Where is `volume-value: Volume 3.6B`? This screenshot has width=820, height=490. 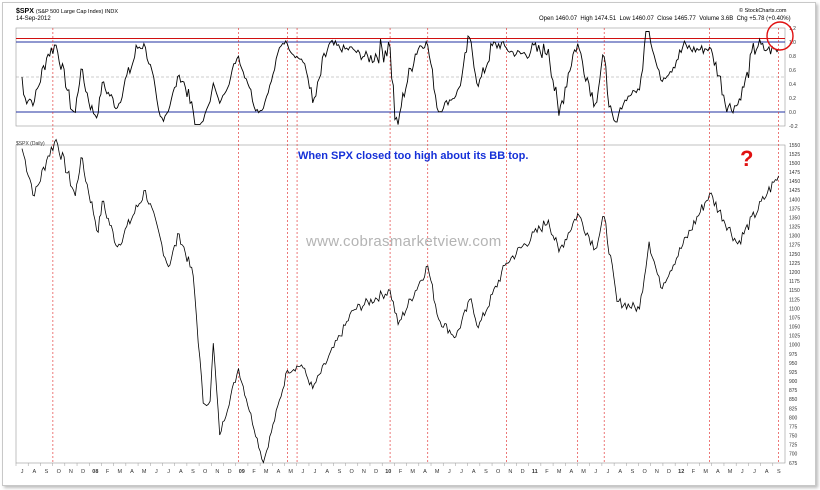
volume-value: Volume 3.6B is located at coordinates (716, 19).